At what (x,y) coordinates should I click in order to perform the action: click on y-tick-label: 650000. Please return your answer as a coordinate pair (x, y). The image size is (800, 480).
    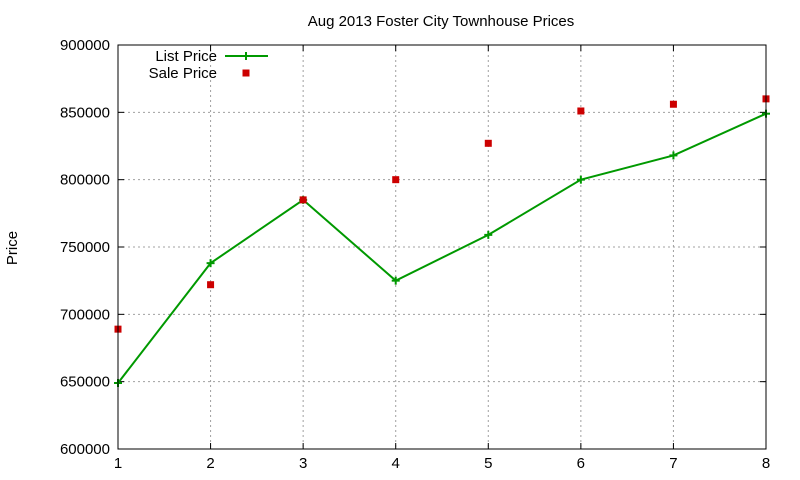
    Looking at the image, I should click on (85, 382).